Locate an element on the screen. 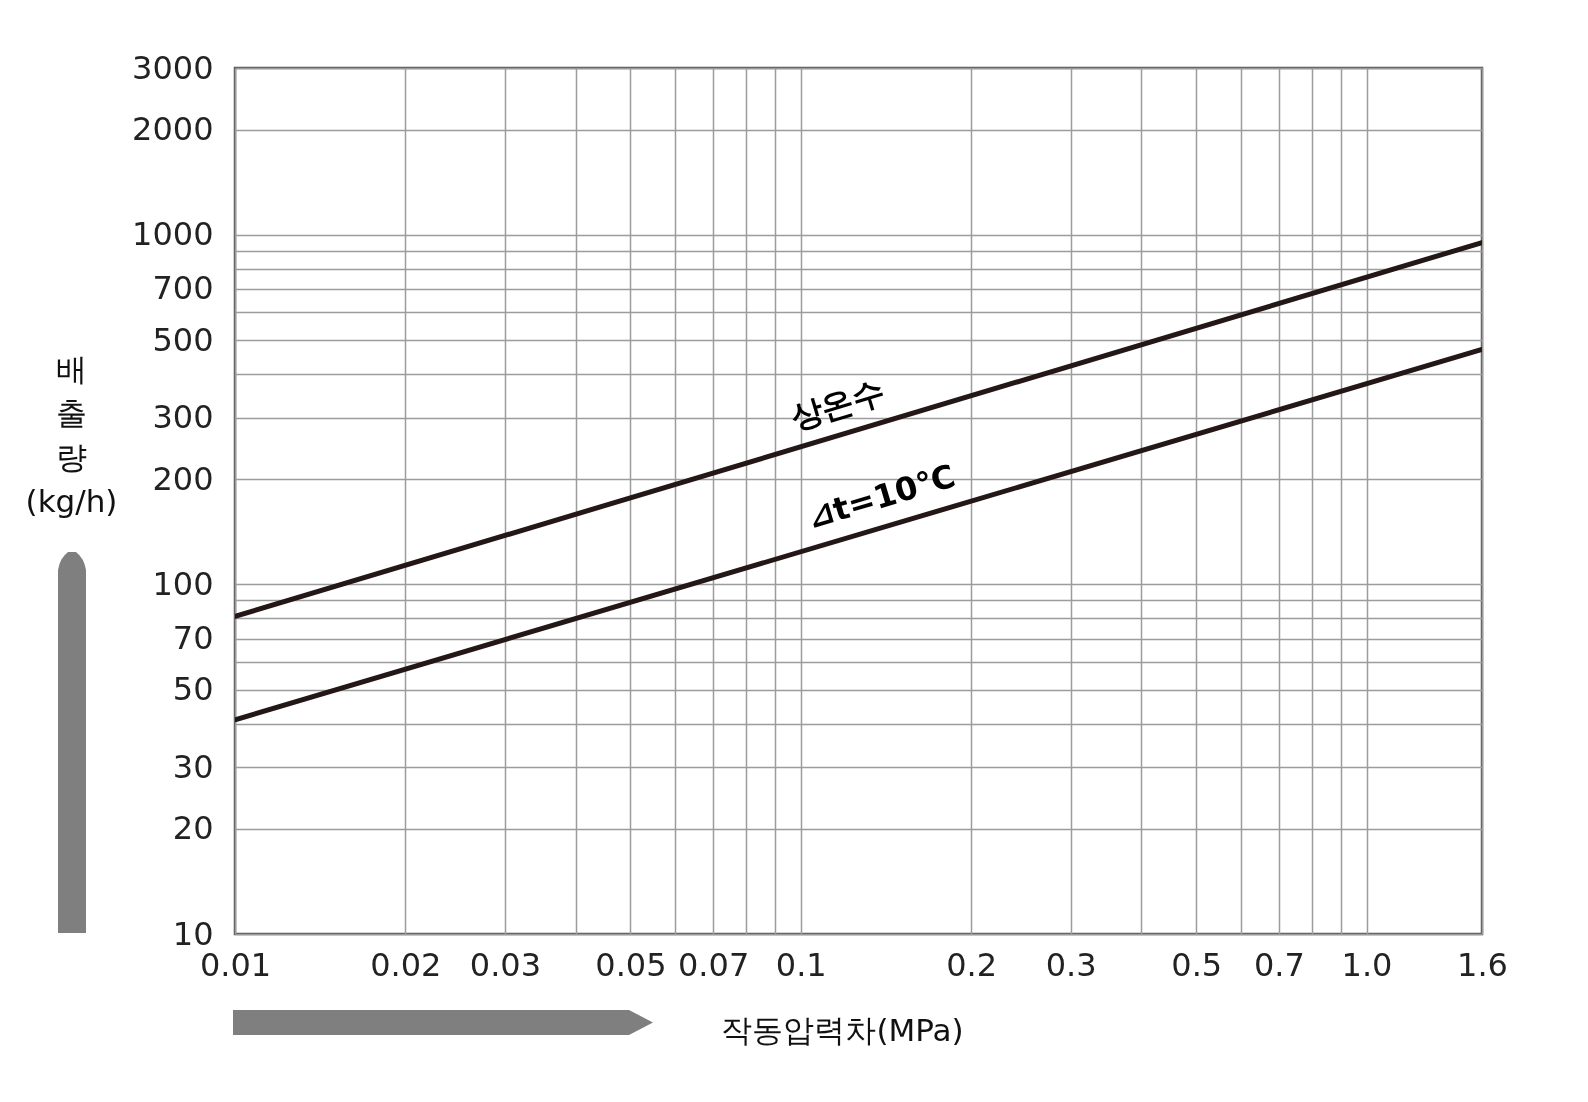 This screenshot has width=1588, height=1102. x-tick-label: 0.3 is located at coordinates (1071, 964).